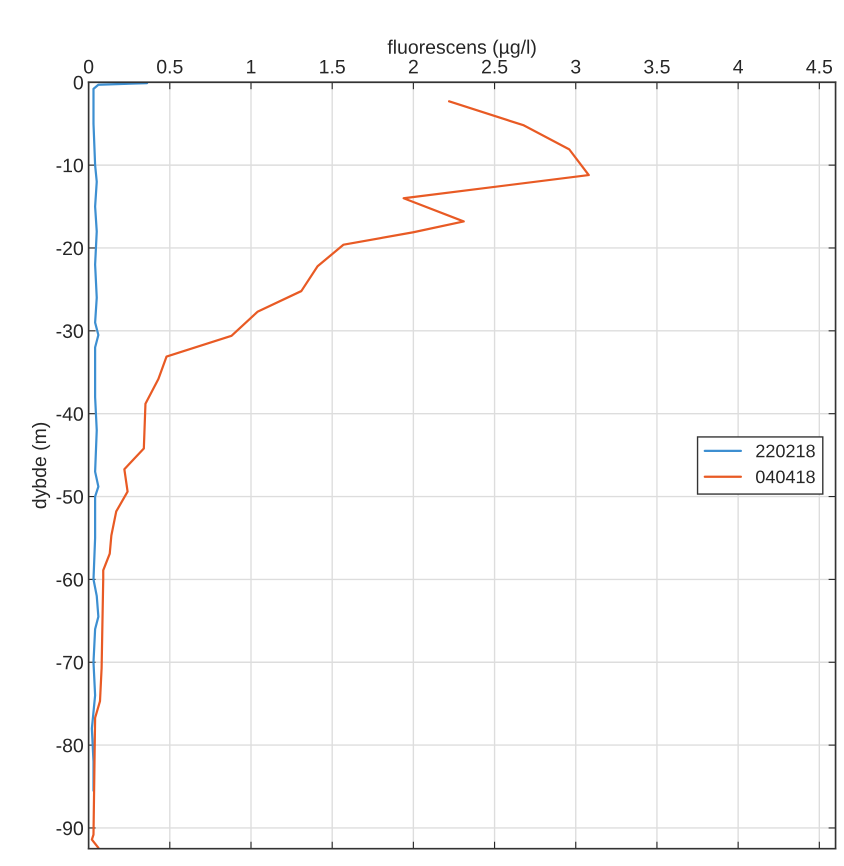 The image size is (844, 866). What do you see at coordinates (785, 451) in the screenshot?
I see `legend-label: 220218` at bounding box center [785, 451].